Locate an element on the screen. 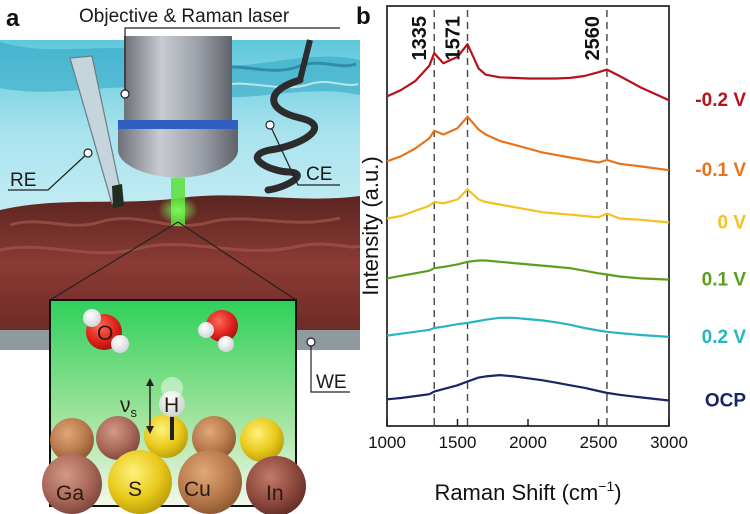 This screenshot has width=750, height=514. peak-label-2560: 2560 is located at coordinates (593, 38).